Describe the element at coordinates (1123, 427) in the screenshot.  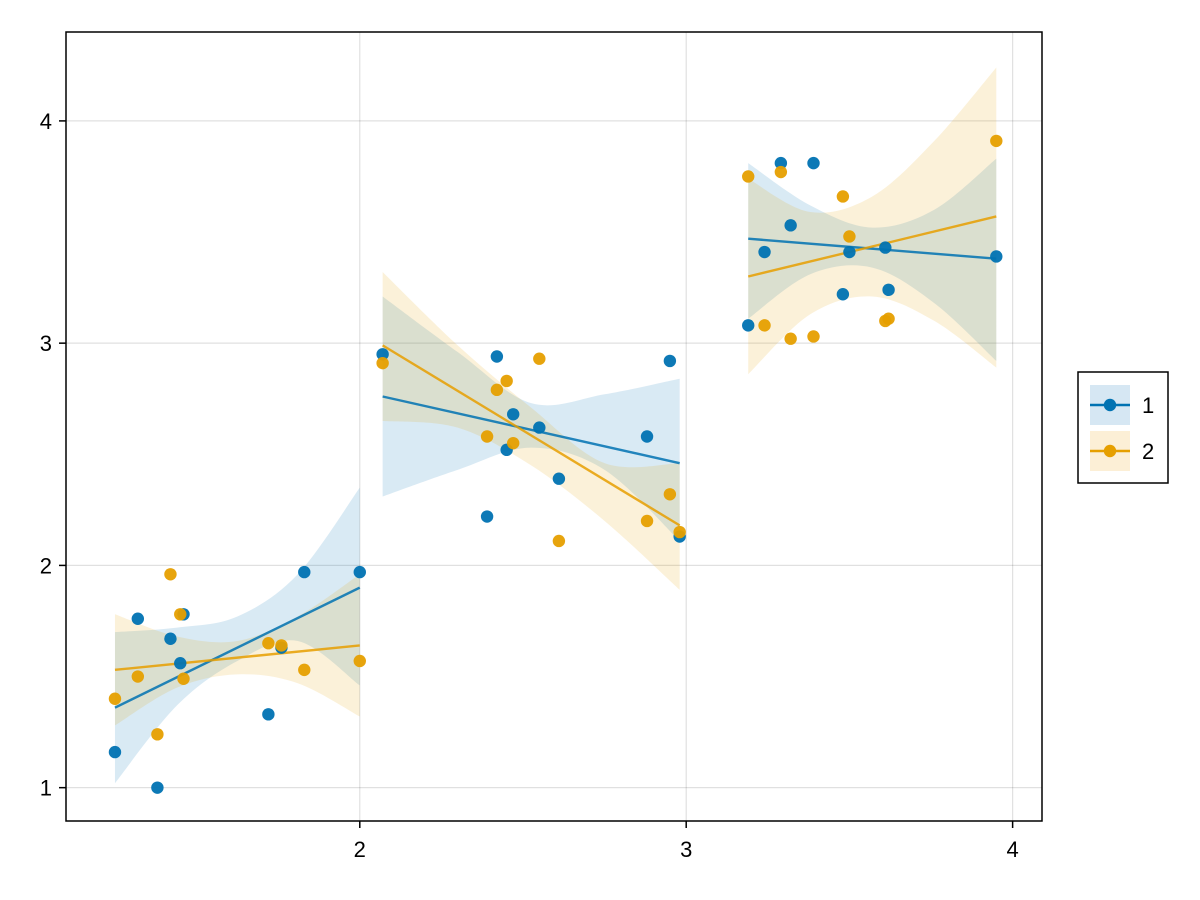
I see `legend: 12` at that location.